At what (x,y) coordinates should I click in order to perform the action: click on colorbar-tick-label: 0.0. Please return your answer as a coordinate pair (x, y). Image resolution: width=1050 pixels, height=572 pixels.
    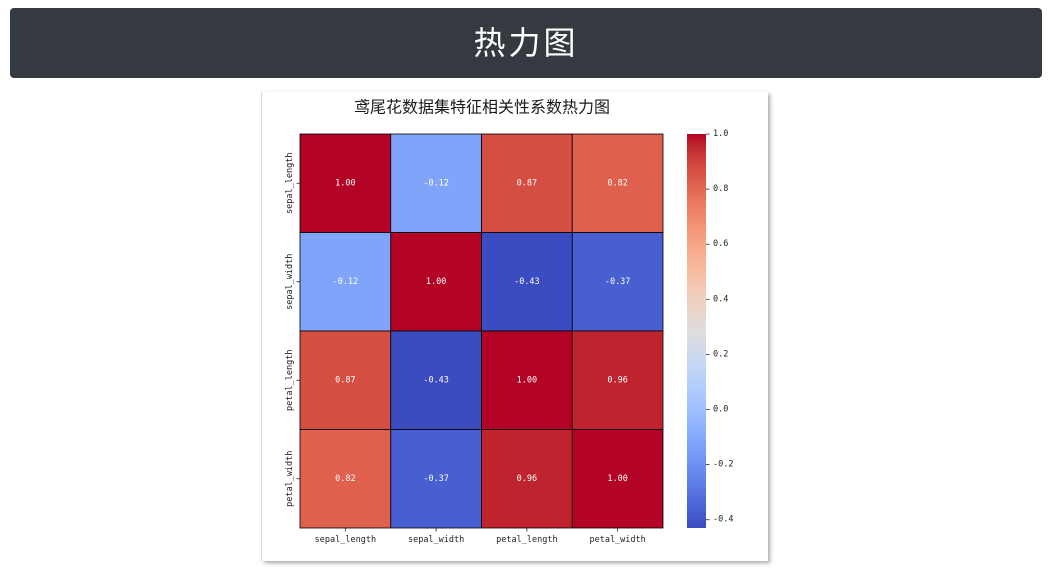
    Looking at the image, I should click on (720, 410).